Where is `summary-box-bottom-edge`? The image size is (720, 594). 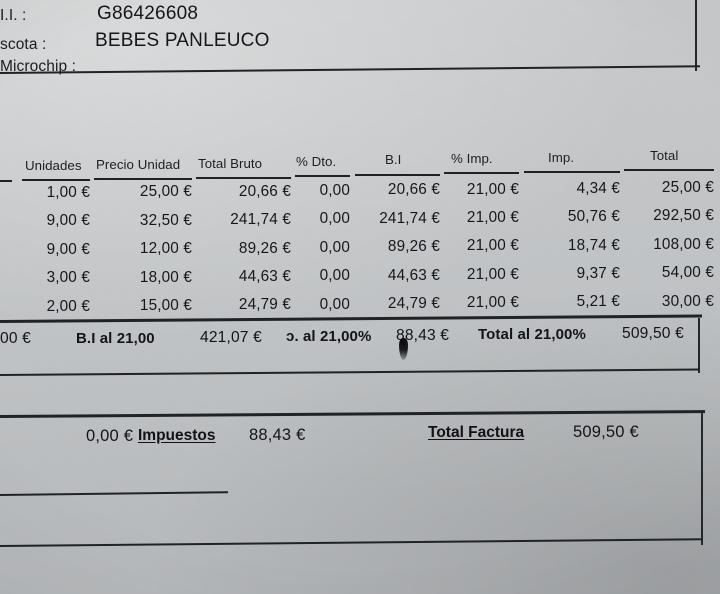 summary-box-bottom-edge is located at coordinates (351, 542).